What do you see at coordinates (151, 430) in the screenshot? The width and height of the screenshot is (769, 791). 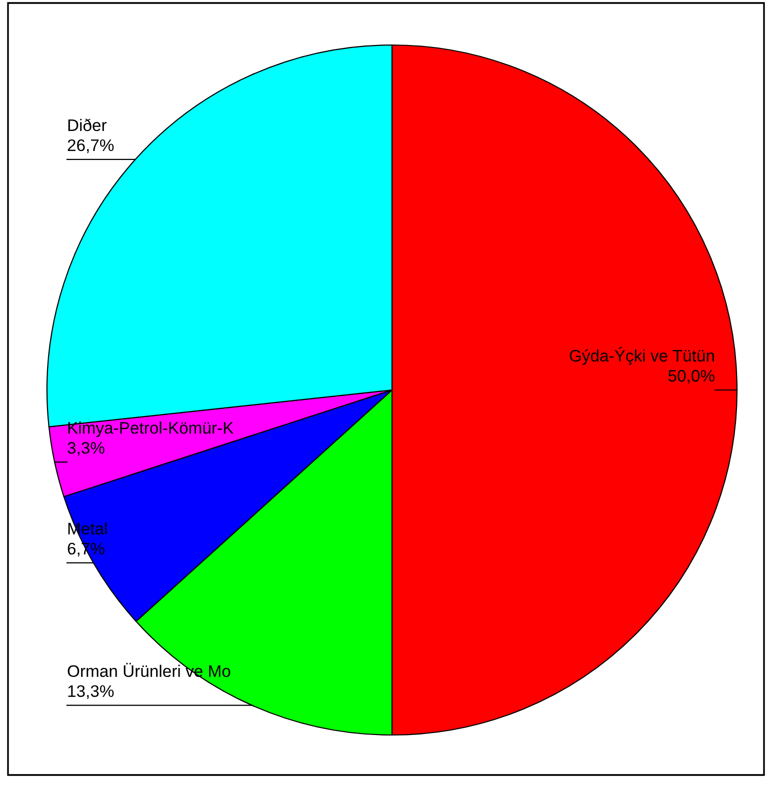 I see `slice-label: Kimya-Petrol-Kömür-K` at bounding box center [151, 430].